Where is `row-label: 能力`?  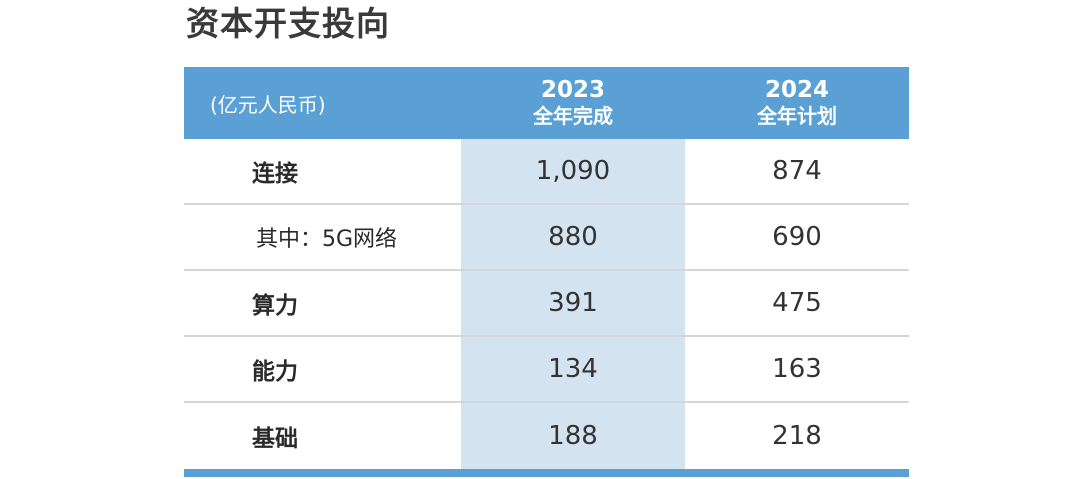 row-label: 能力 is located at coordinates (275, 372).